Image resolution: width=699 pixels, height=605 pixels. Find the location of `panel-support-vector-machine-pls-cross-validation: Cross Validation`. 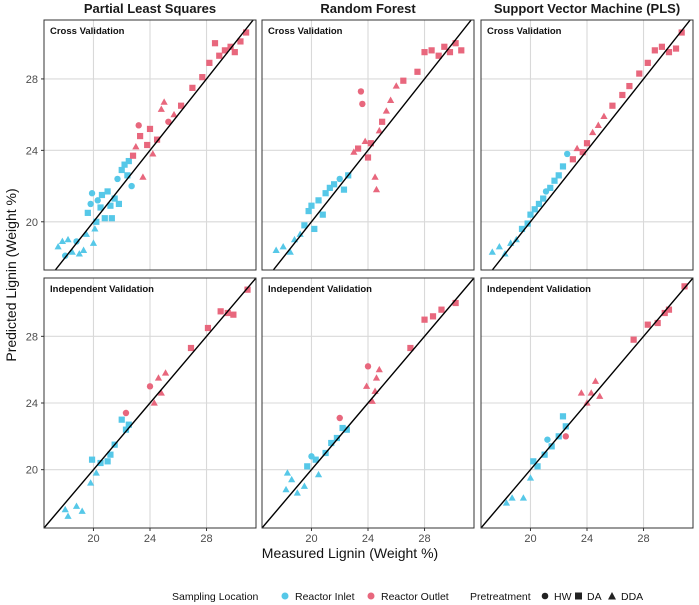

panel-support-vector-machine-pls-cross-validation: Cross Validation is located at coordinates (587, 145).